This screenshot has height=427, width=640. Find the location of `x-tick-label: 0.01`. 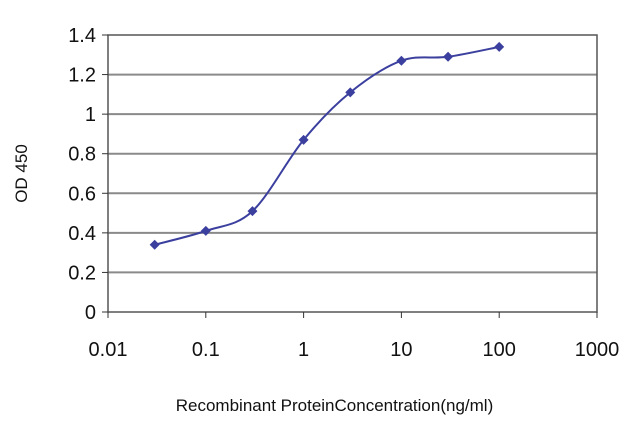

x-tick-label: 0.01 is located at coordinates (108, 350).